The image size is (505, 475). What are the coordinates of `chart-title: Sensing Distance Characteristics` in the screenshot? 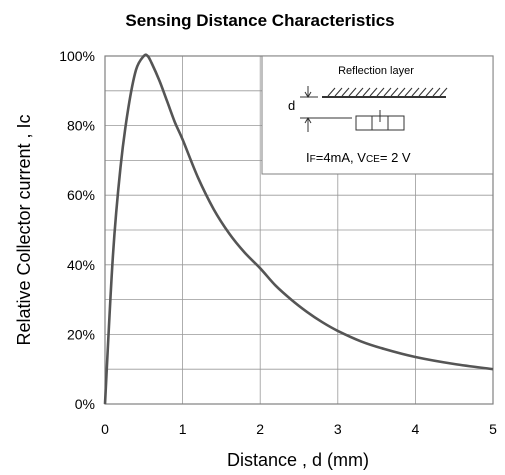 It's located at (259, 20).